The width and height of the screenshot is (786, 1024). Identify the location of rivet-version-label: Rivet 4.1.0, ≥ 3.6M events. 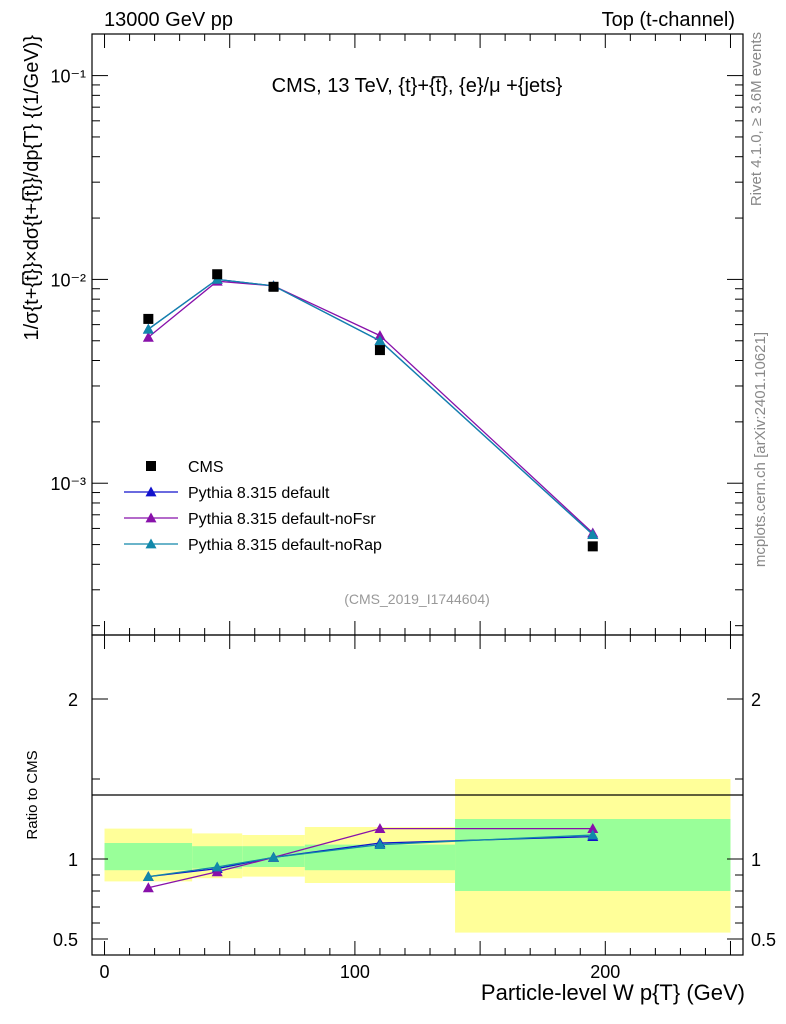
(756, 119).